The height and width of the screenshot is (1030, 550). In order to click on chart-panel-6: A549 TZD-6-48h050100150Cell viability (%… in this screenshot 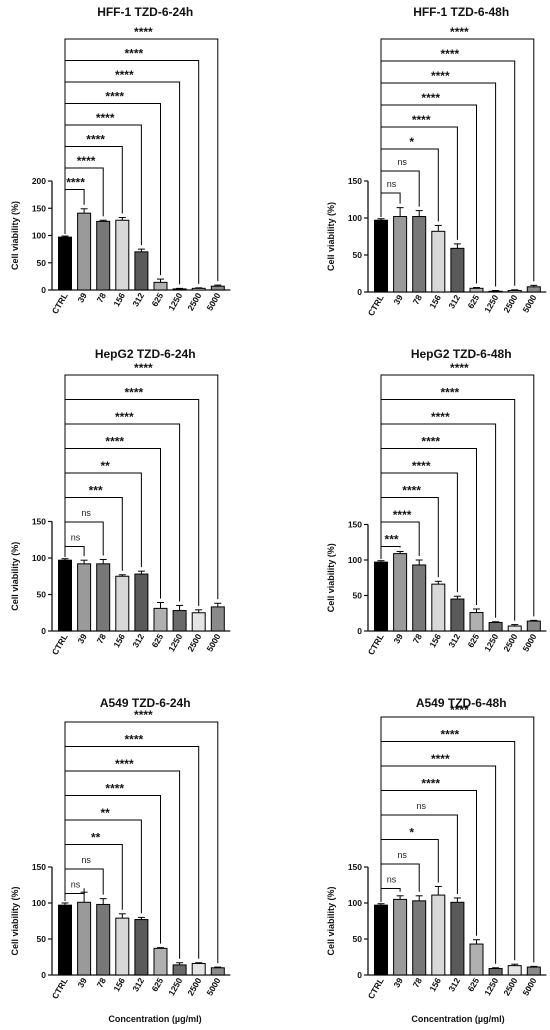, I will do `click(436, 848)`.